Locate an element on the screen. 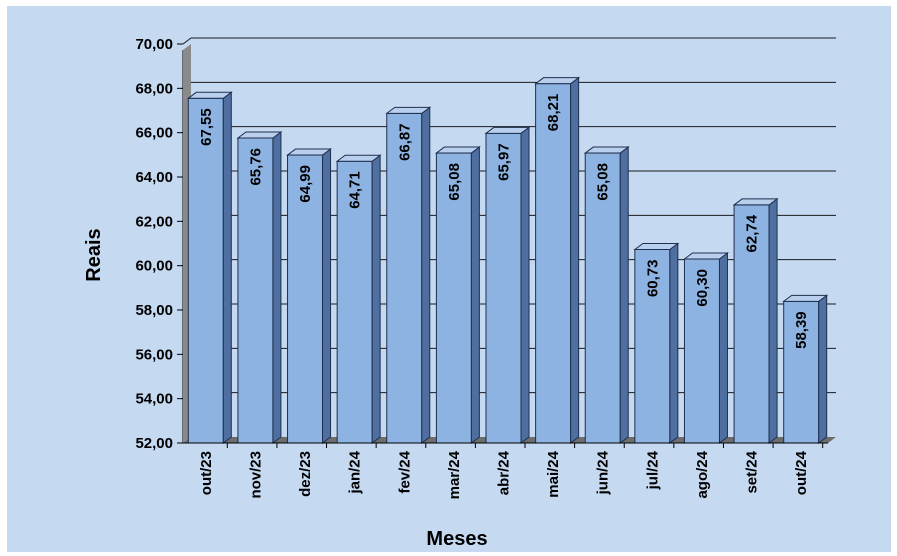  y-tick-label: 54,00 is located at coordinates (154, 399).